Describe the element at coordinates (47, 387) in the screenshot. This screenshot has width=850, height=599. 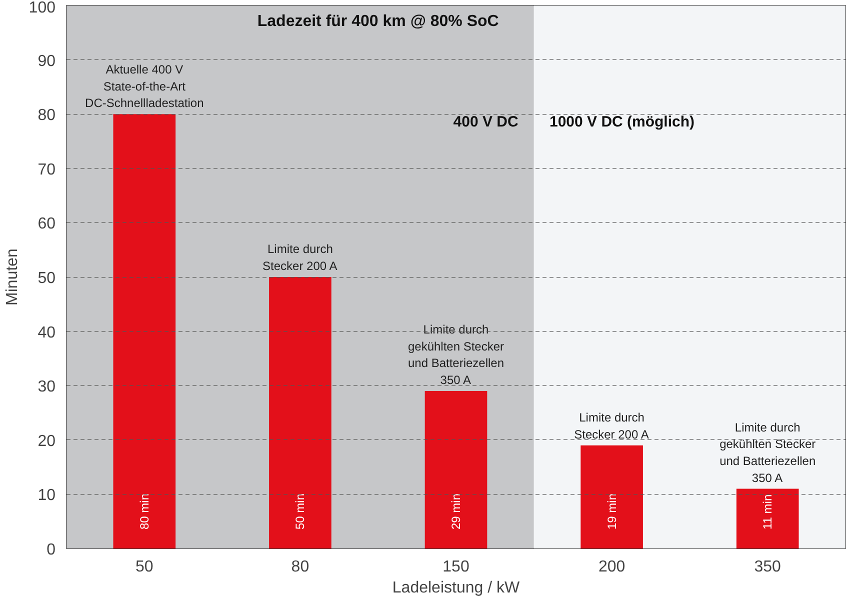
I see `y-tick-label: 30` at that location.